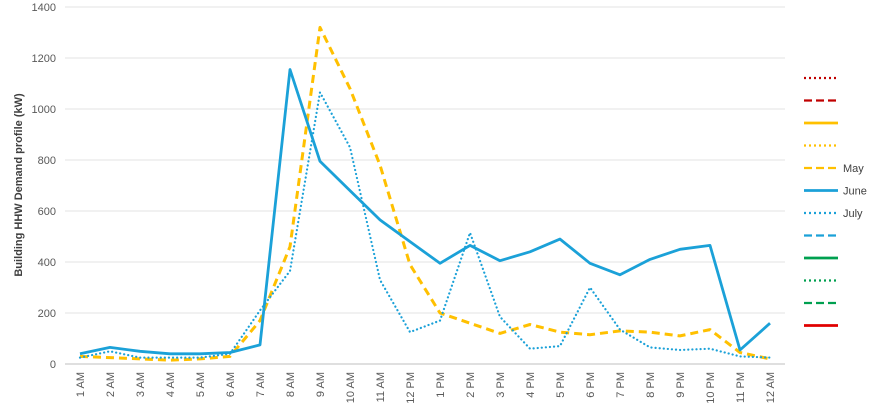  What do you see at coordinates (44, 59) in the screenshot?
I see `y-tick-label: 1200` at bounding box center [44, 59].